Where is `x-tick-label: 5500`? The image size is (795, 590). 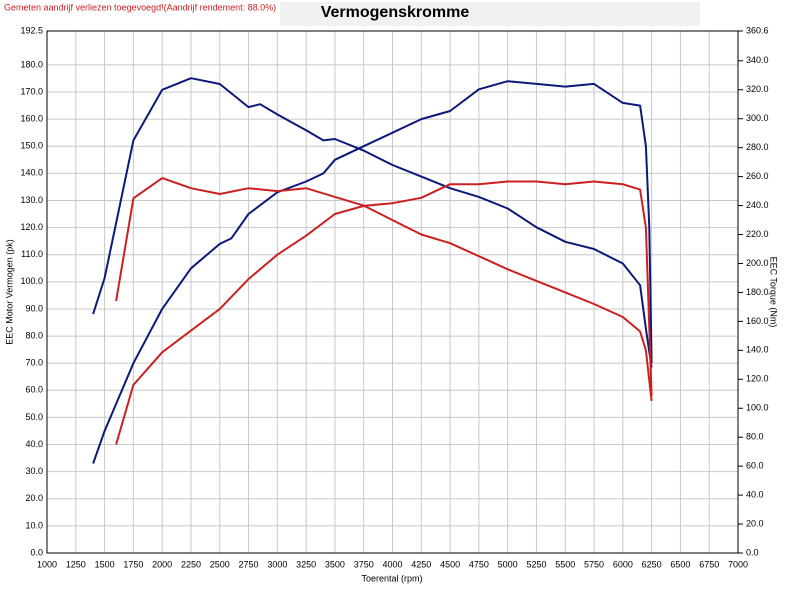
x-tick-label: 5500 is located at coordinates (565, 564).